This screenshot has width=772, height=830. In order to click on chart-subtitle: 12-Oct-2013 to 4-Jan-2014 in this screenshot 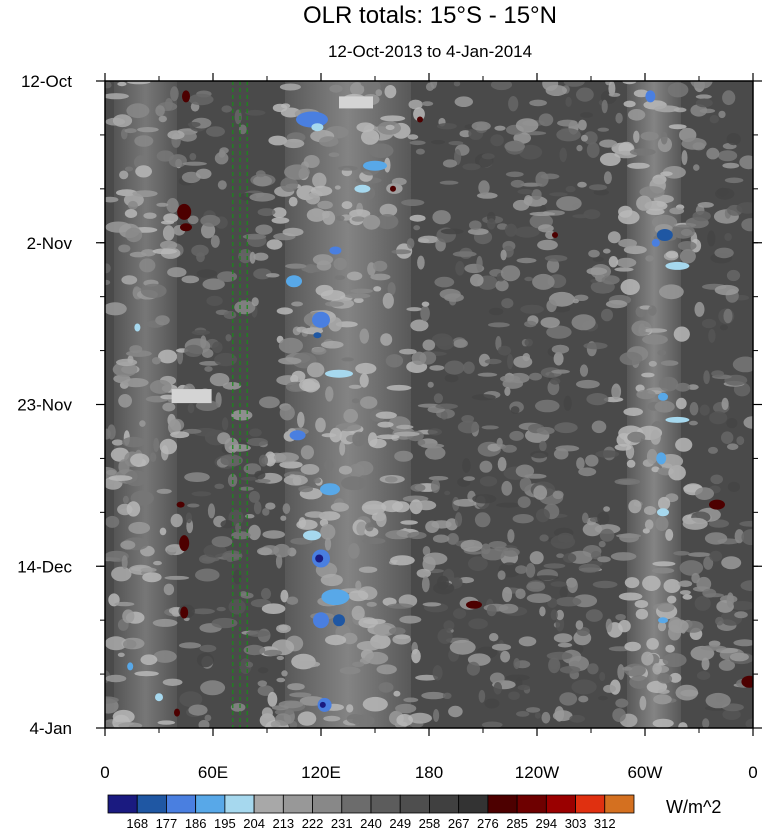, I will do `click(430, 51)`.